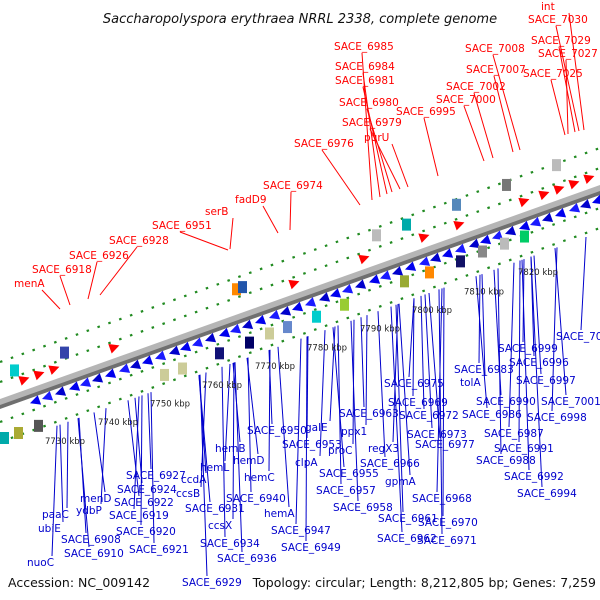  Describe the element at coordinates (407, 539) in the screenshot. I see `gene-label-bottom-29: SACE_6962` at that location.